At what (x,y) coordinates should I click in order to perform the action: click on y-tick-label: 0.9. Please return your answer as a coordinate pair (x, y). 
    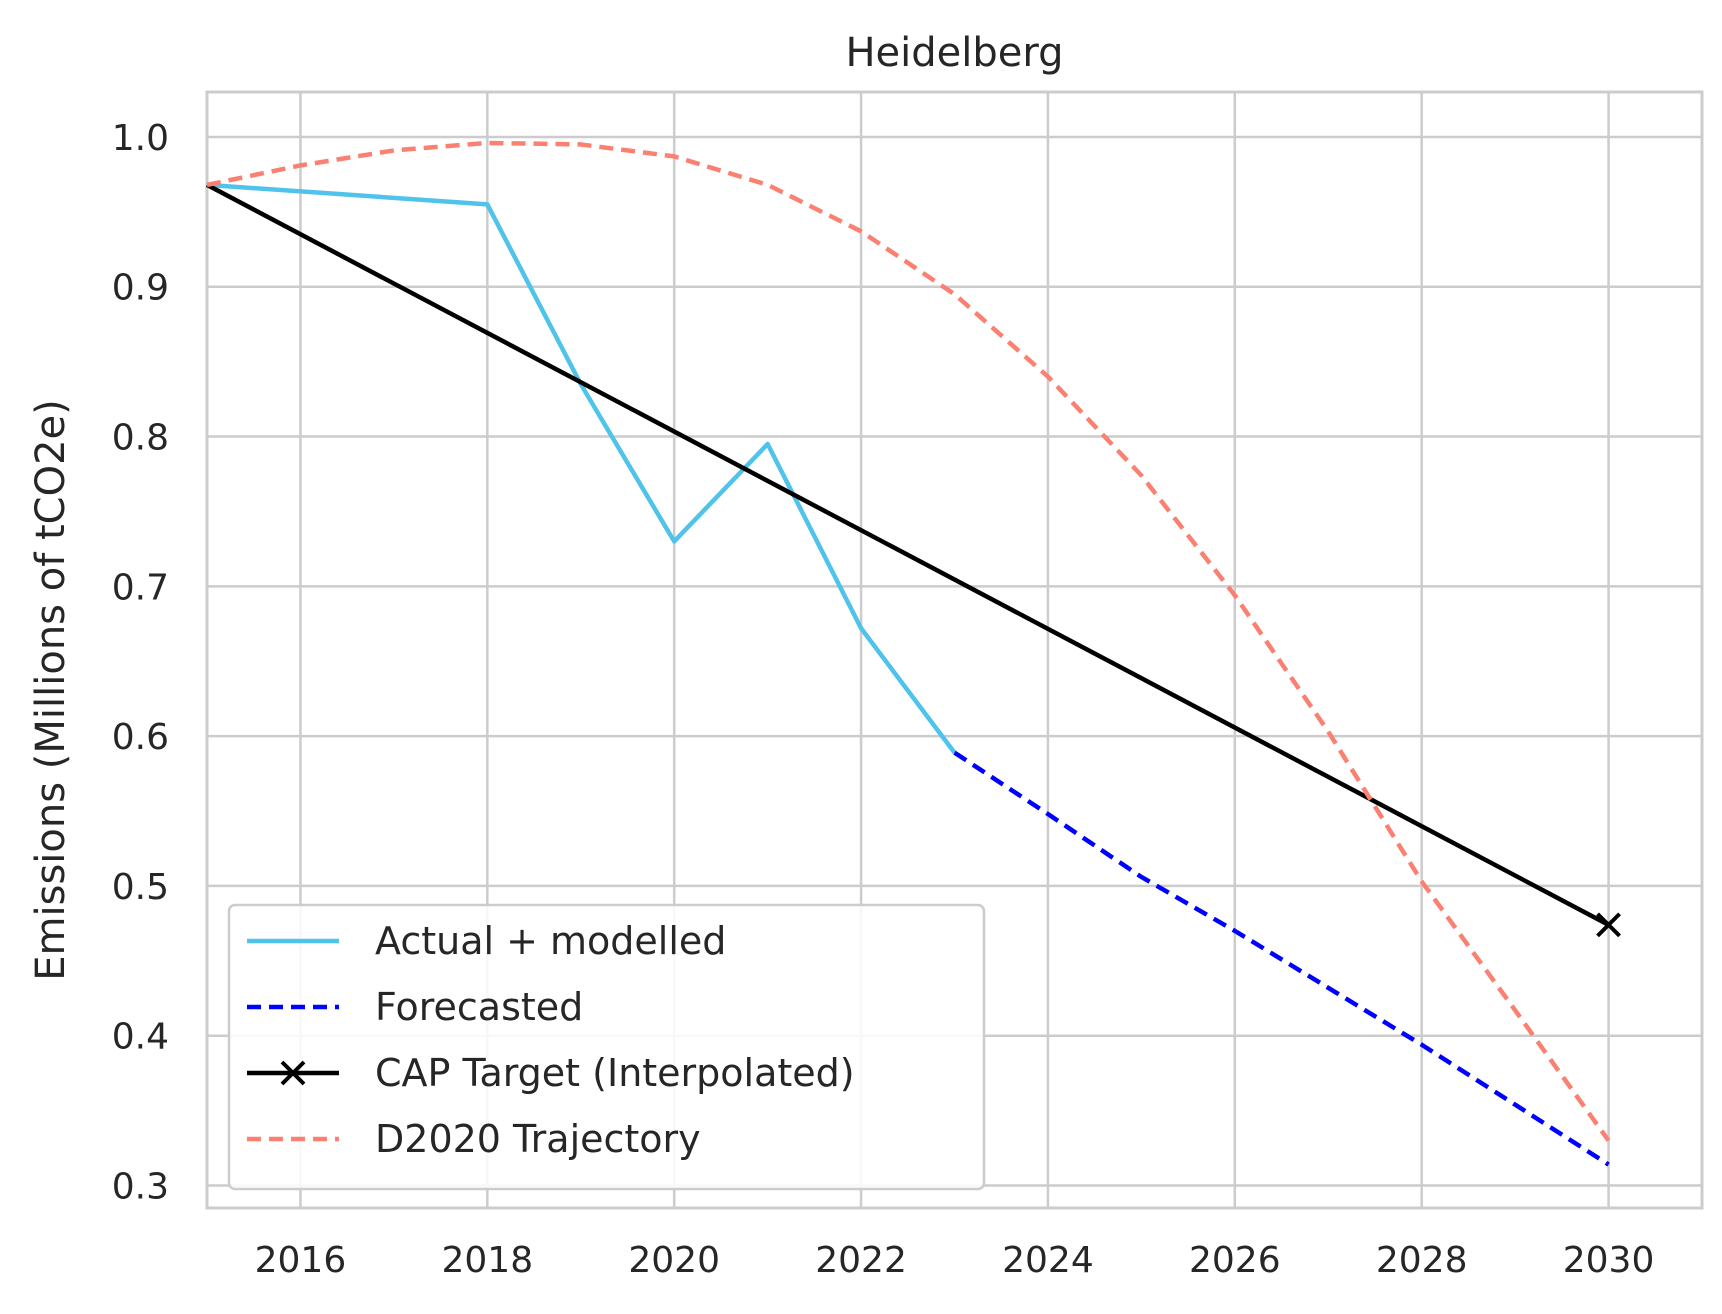
    Looking at the image, I should click on (140, 288).